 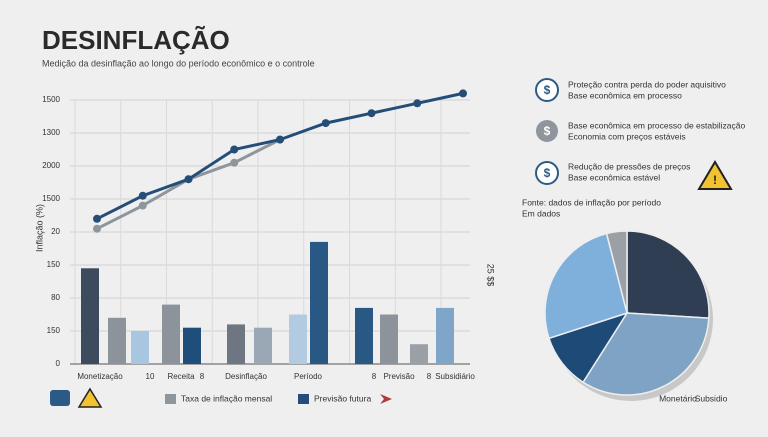 I want to click on x-tick-label: Período, so click(x=308, y=376).